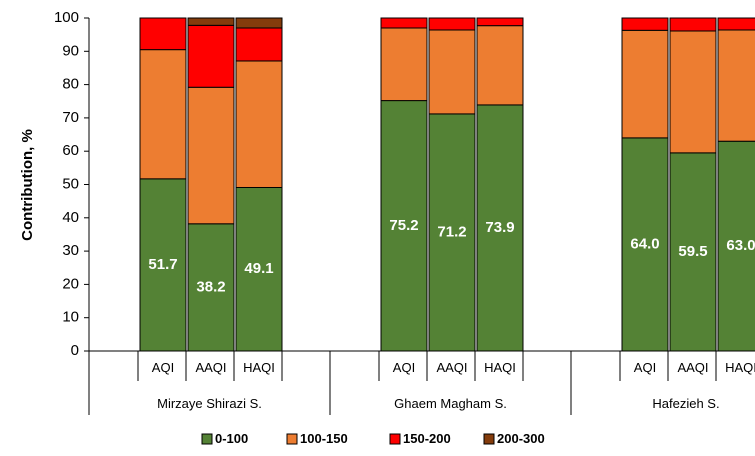 This screenshot has height=456, width=755. What do you see at coordinates (450, 403) in the screenshot?
I see `group-label: Ghaem Magham S.` at bounding box center [450, 403].